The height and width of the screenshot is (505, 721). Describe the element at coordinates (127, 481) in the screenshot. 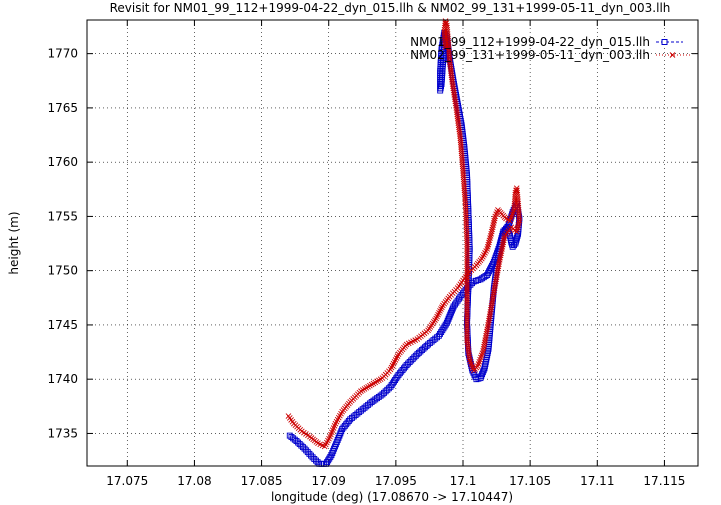

I see `x-tick-label: 17.075` at that location.